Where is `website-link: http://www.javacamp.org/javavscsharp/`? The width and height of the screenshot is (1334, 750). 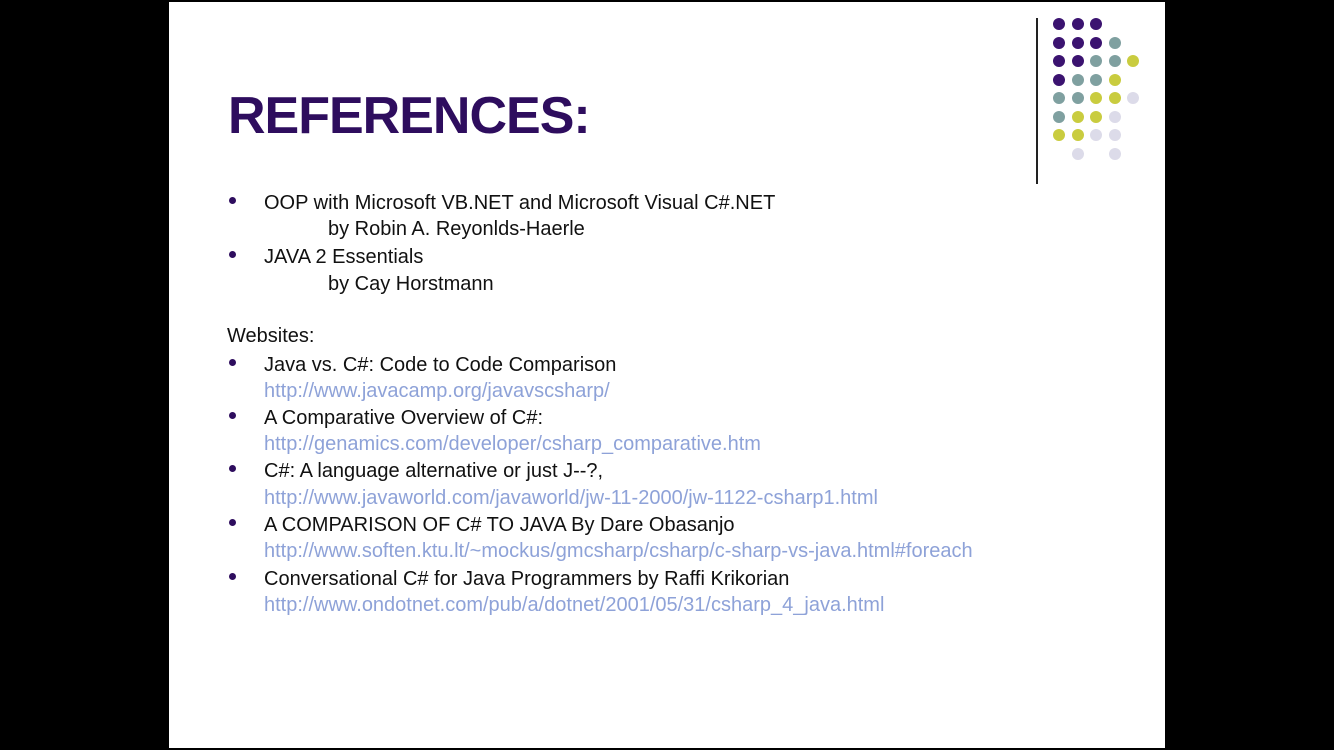
website-link: http://www.javacamp.org/javavscsharp/ is located at coordinates (437, 391).